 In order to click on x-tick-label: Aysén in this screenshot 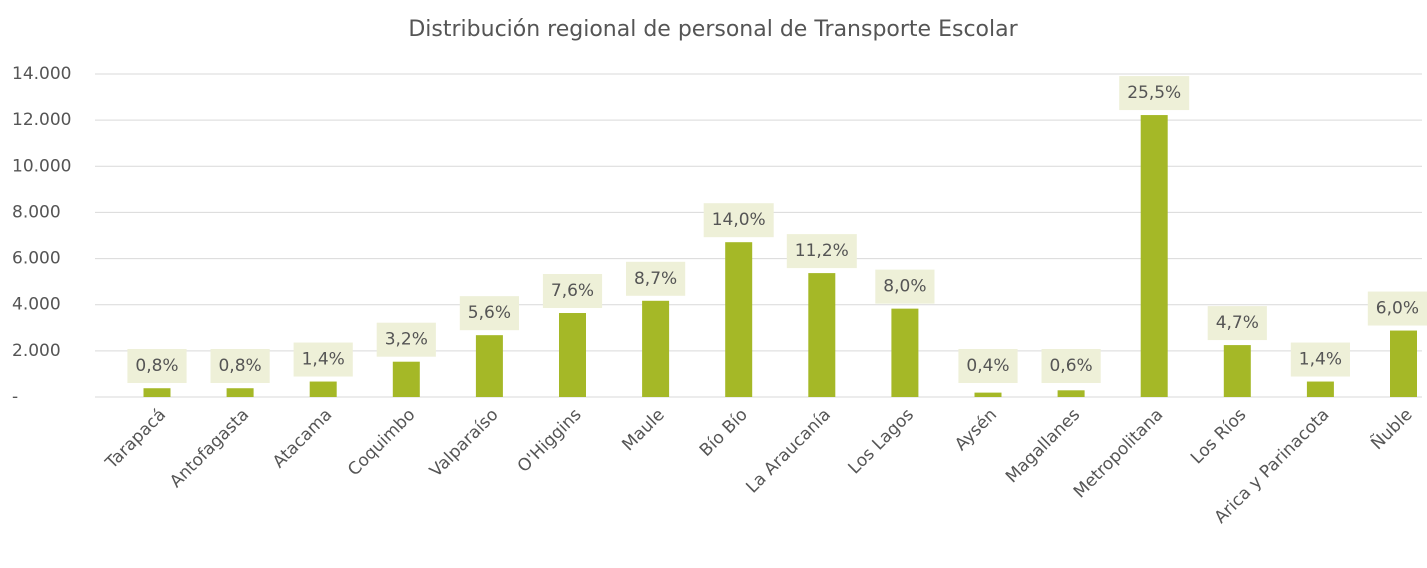, I will do `click(976, 430)`.